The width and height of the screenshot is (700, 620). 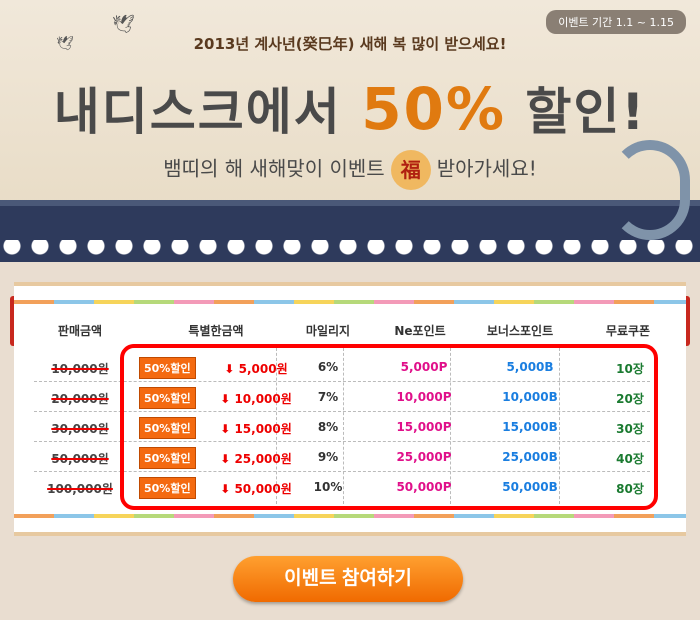 What do you see at coordinates (350, 44) in the screenshot?
I see `banner-subtitle: 2013년 계사년(癸巳年) 새해 복 많이 받으세요!` at bounding box center [350, 44].